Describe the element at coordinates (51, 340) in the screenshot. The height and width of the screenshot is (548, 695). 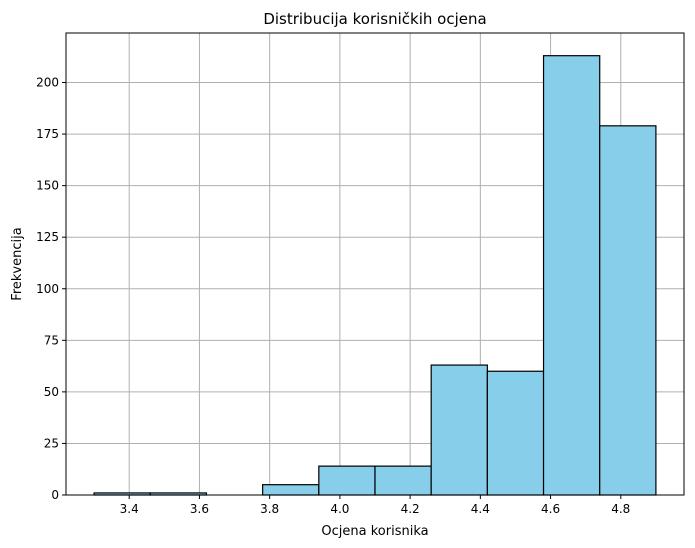
I see `y-tick-label: 75` at that location.